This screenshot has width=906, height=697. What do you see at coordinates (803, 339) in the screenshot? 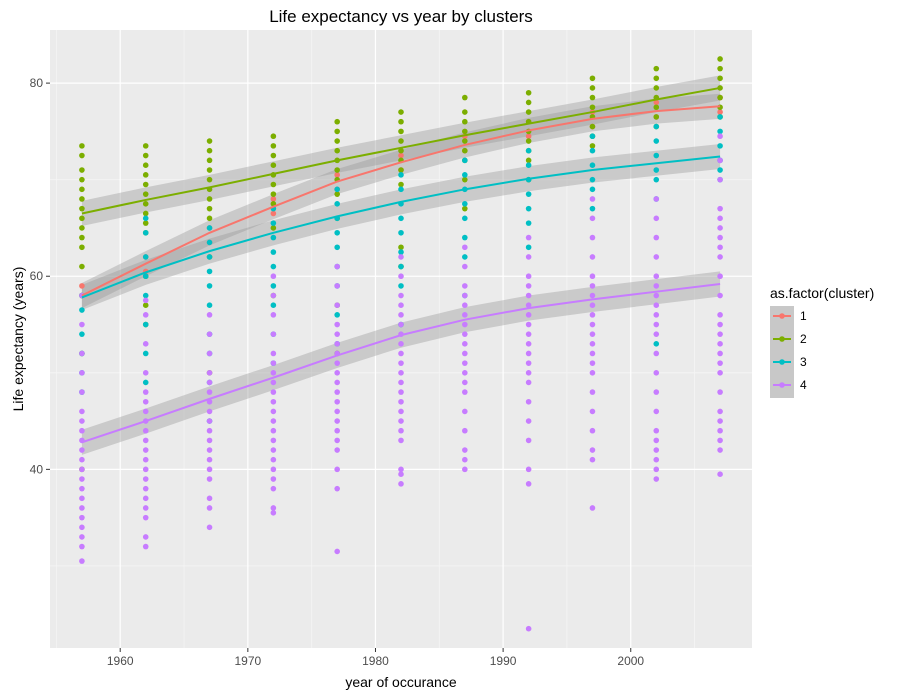
I see `legend-label-2: 2` at bounding box center [803, 339].